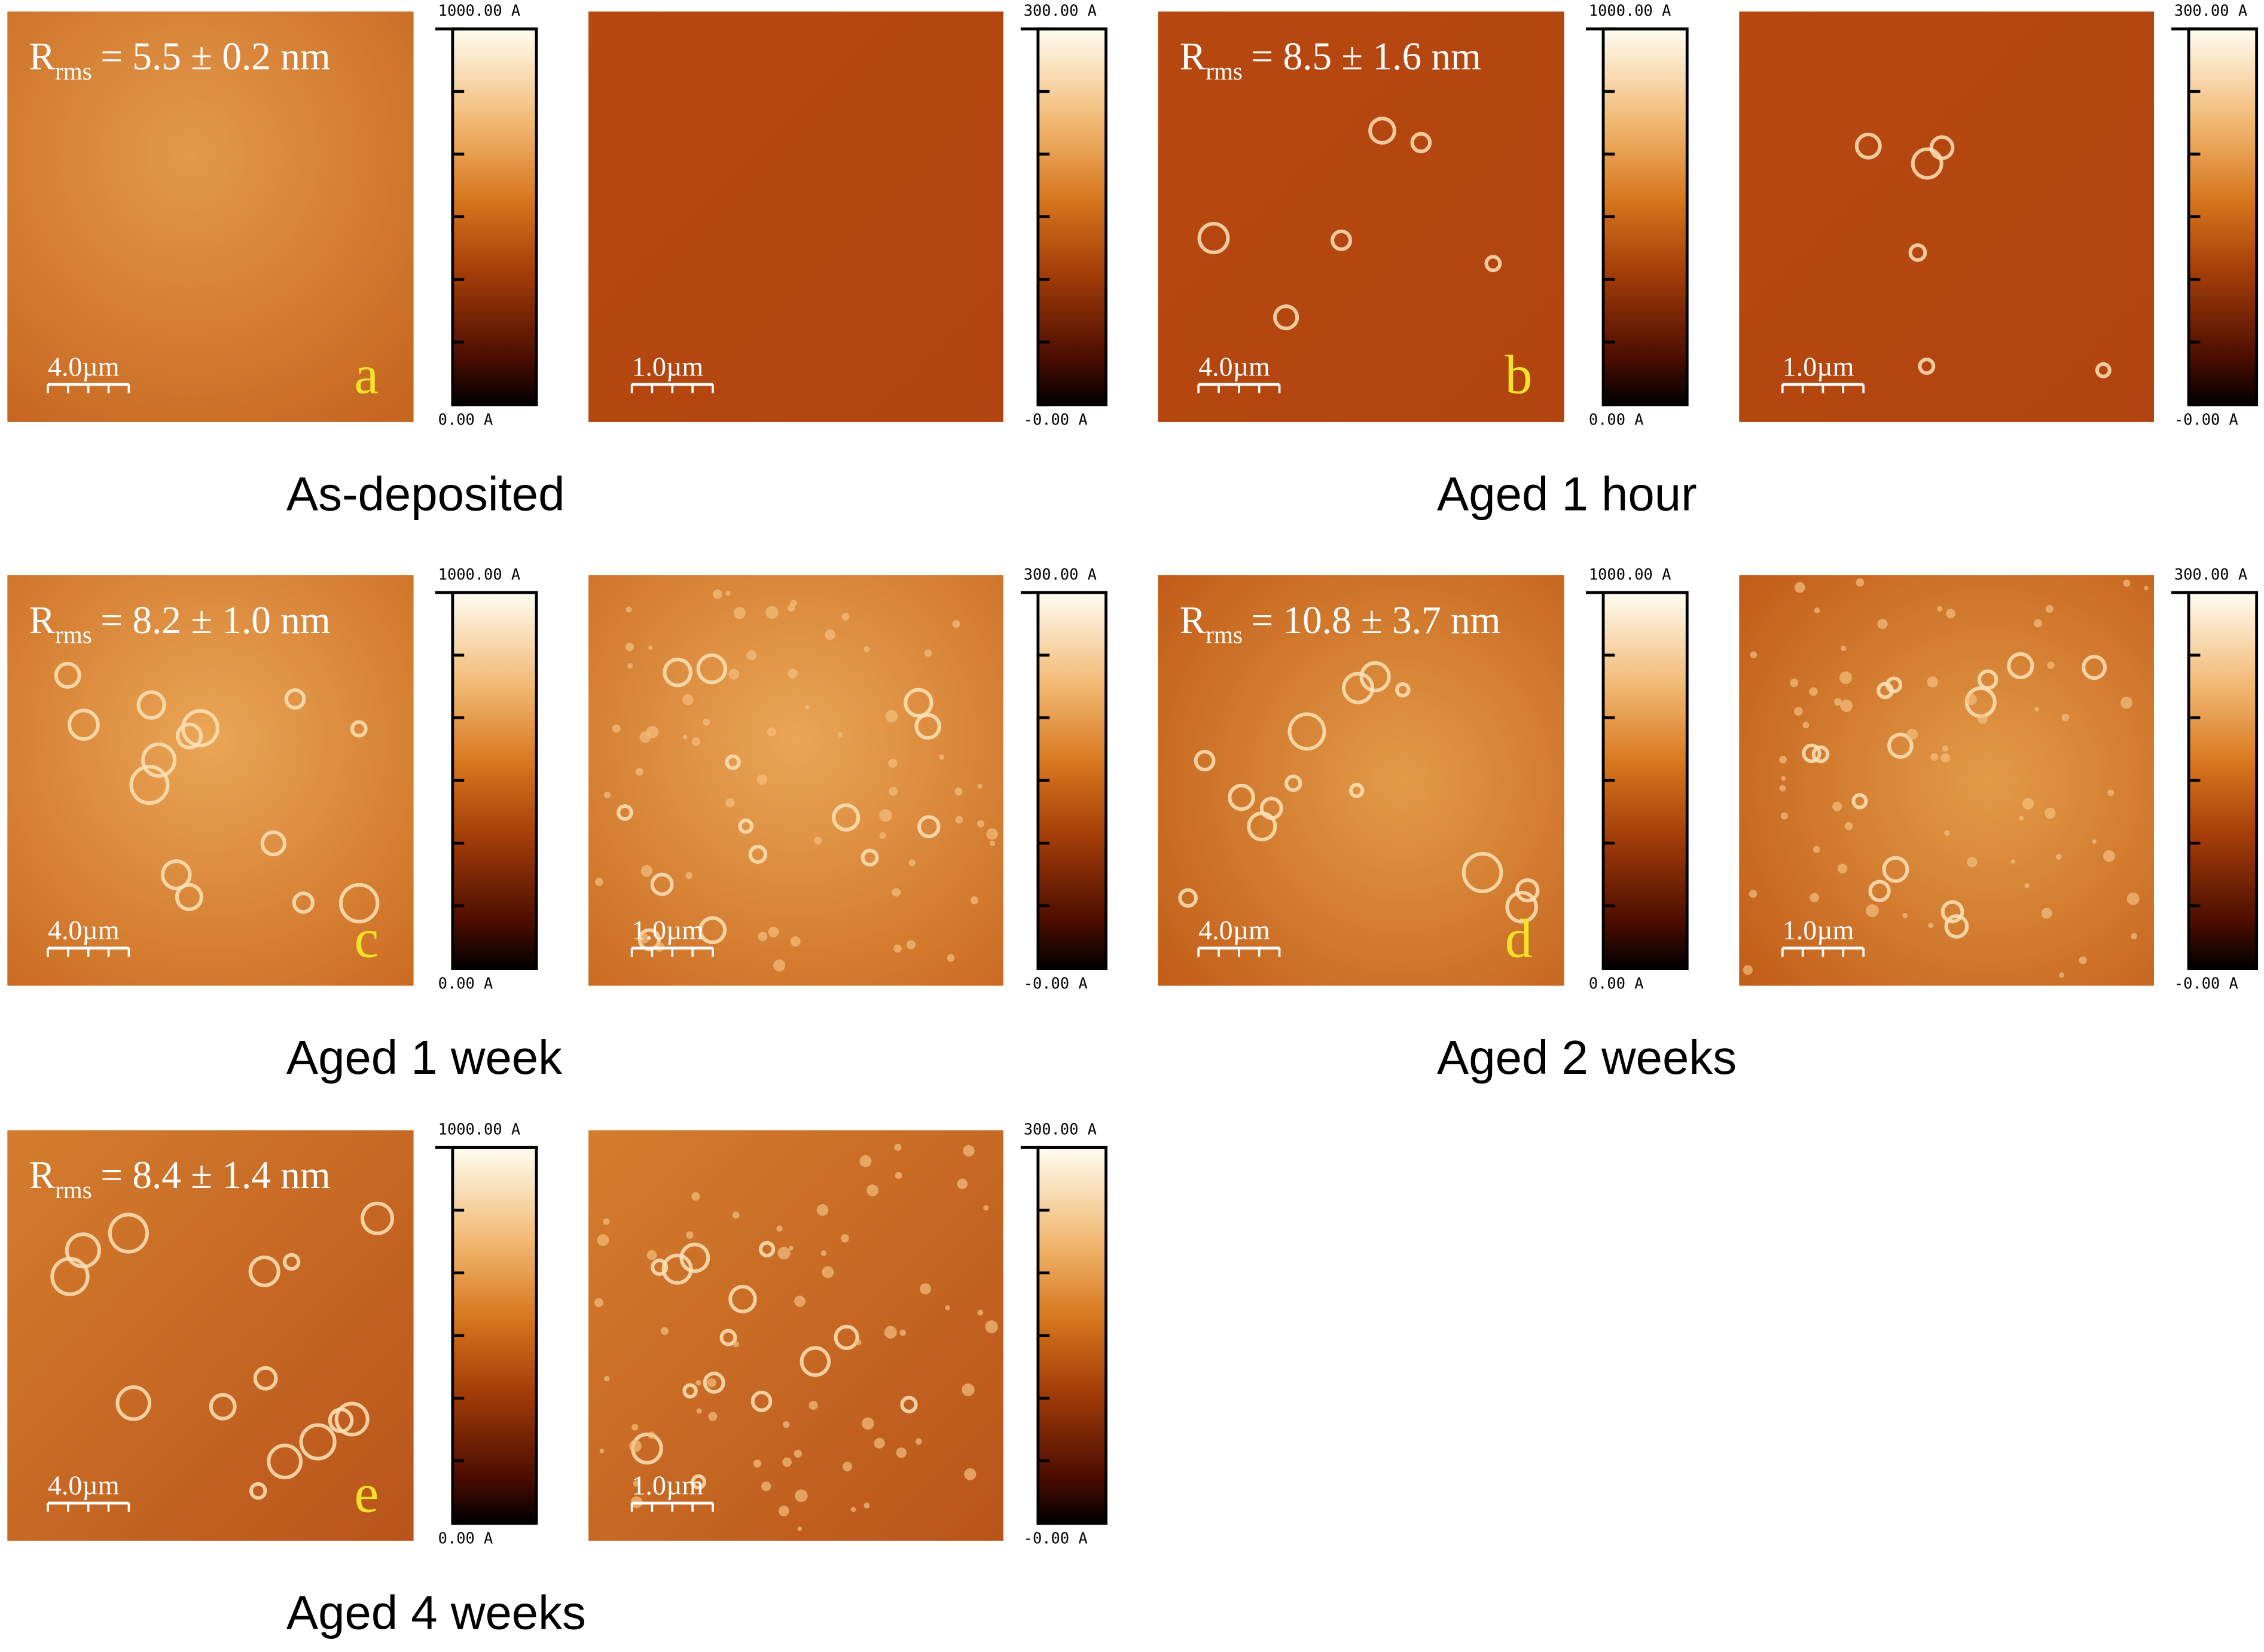  What do you see at coordinates (180, 624) in the screenshot?
I see `roughness-label: Rrms = 8.2 ± 1.0 nm` at bounding box center [180, 624].